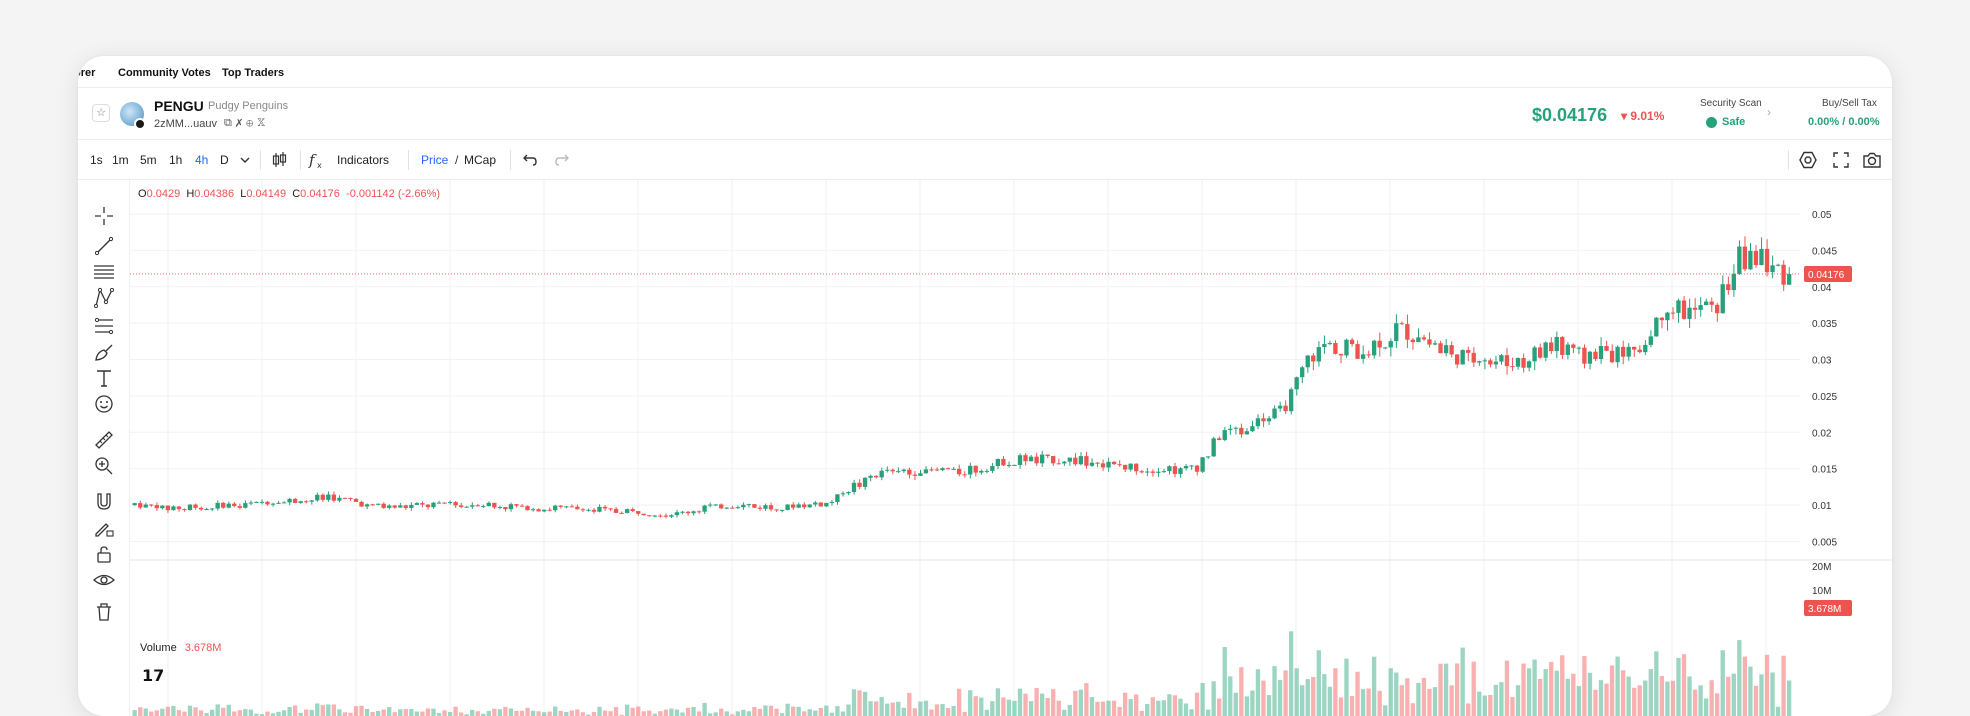 This screenshot has height=716, width=1970. Describe the element at coordinates (104, 612) in the screenshot. I see `trash-icon` at that location.